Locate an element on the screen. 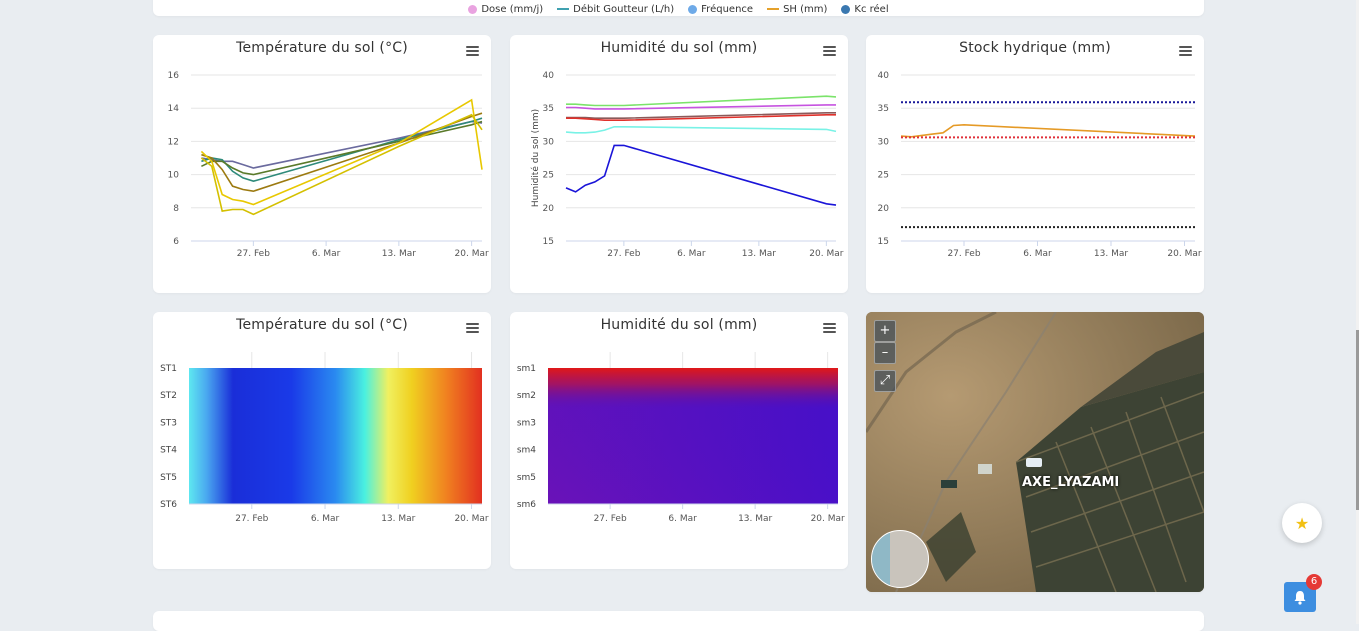 This screenshot has height=631, width=1359. legend-item-dose: Dose (mm/j) is located at coordinates (505, 9).